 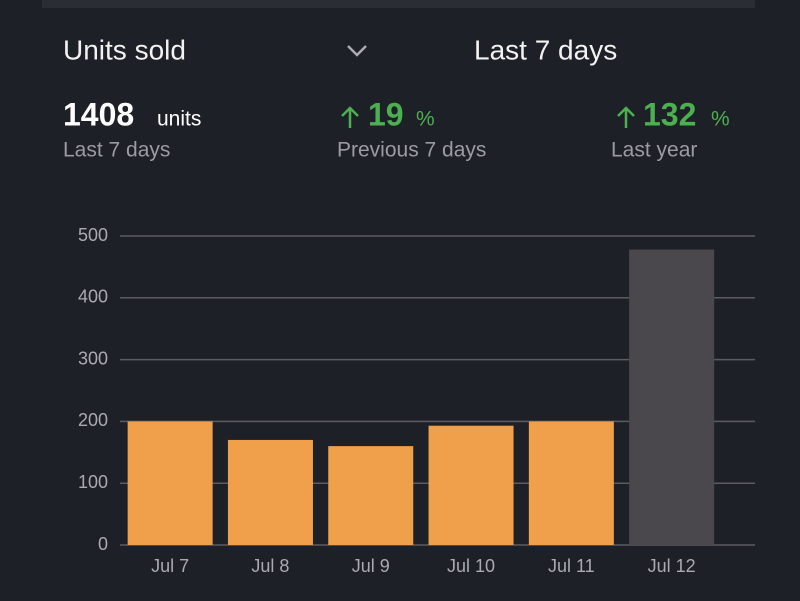 I want to click on x-tick-label: Jul 11, so click(x=571, y=566).